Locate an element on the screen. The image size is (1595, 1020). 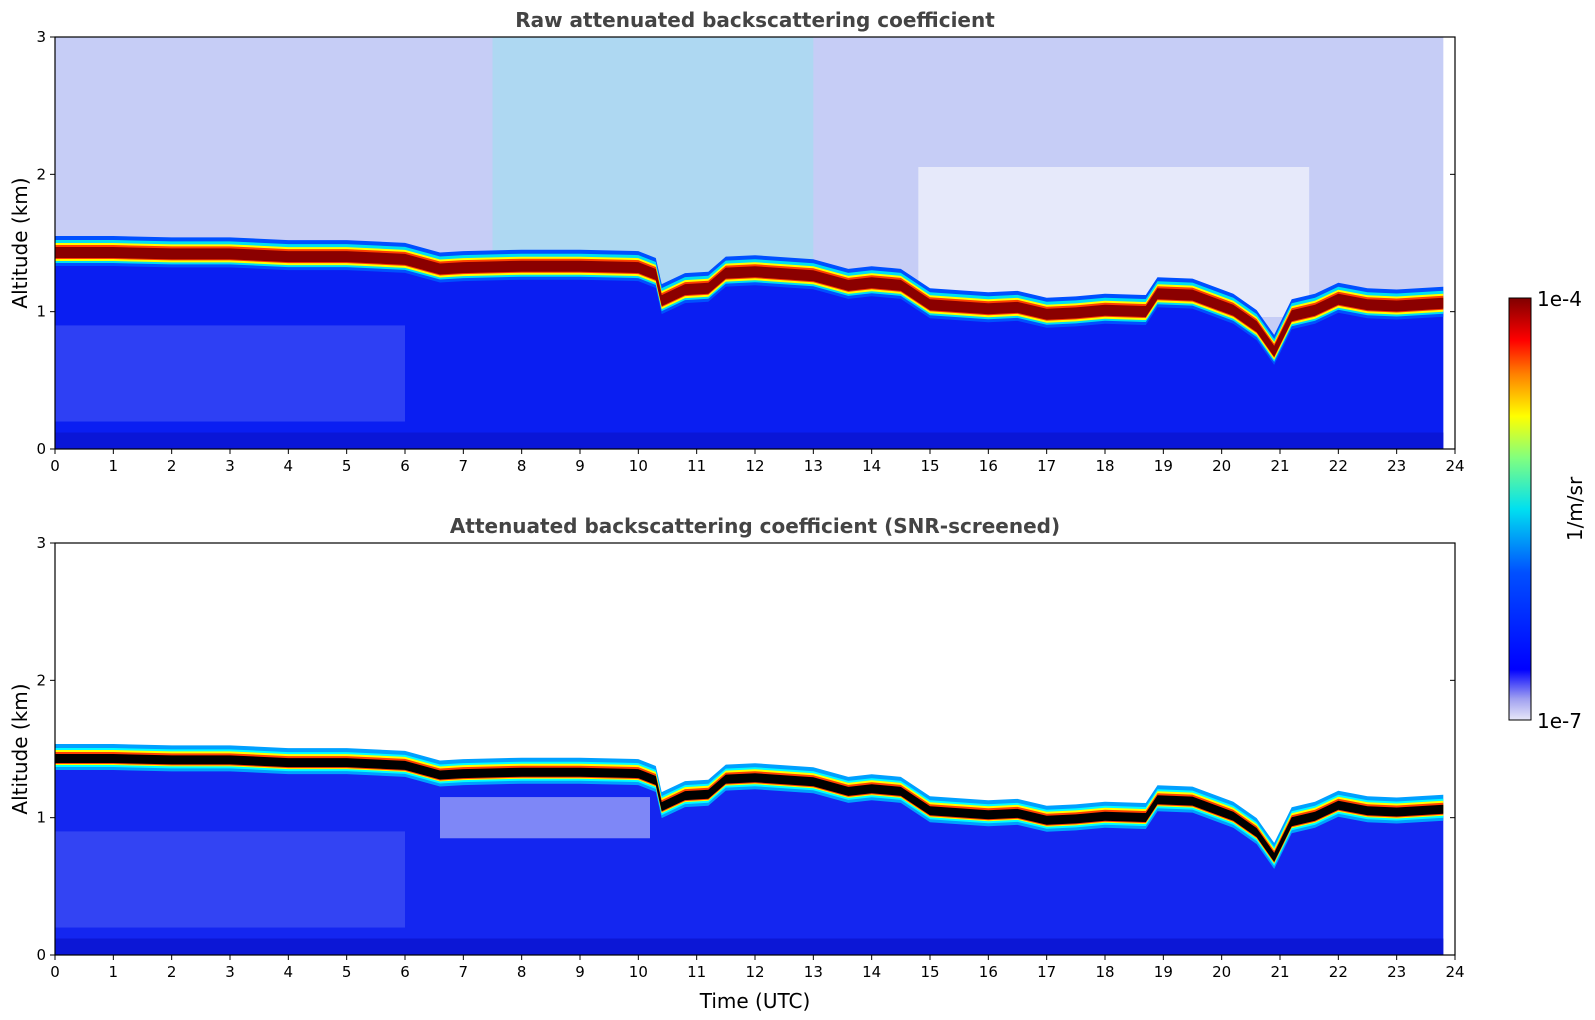
colorbar-max-label: 1e-4 is located at coordinates (1559, 299).